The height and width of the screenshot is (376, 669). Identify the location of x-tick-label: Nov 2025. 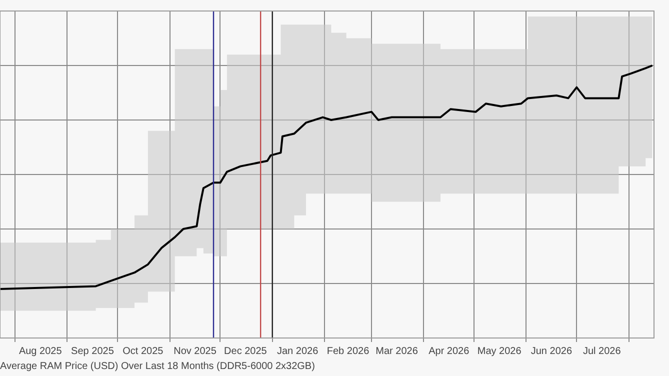
(195, 351).